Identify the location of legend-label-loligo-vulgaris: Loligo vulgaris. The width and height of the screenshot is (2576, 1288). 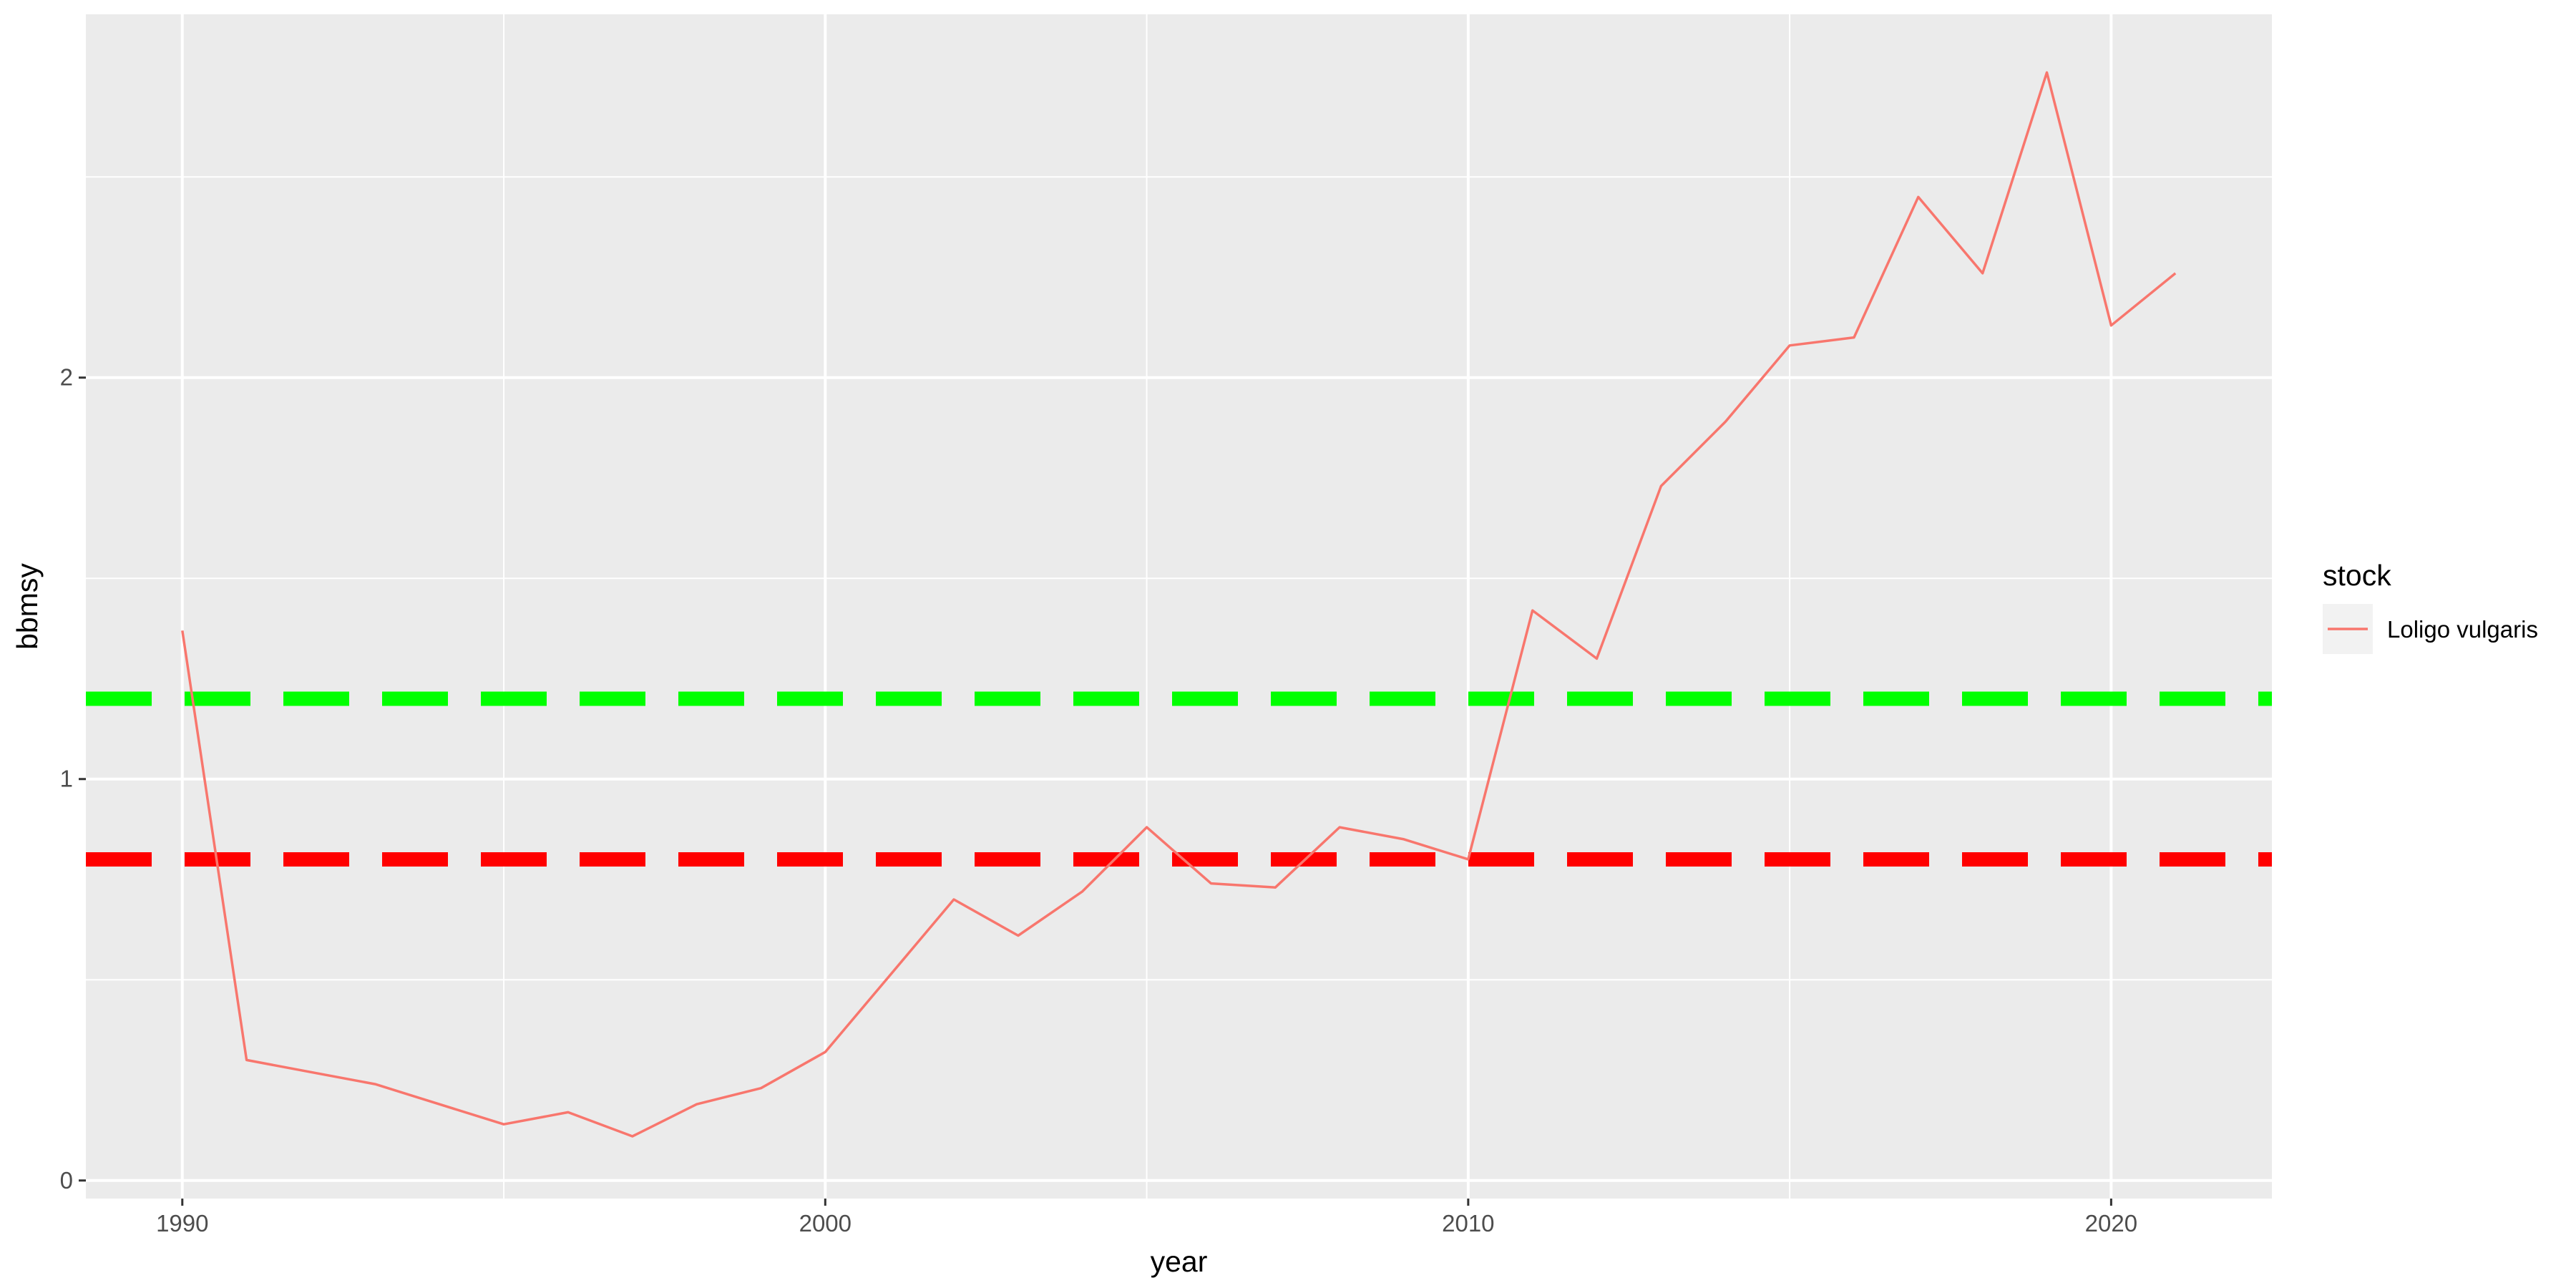
(2462, 629).